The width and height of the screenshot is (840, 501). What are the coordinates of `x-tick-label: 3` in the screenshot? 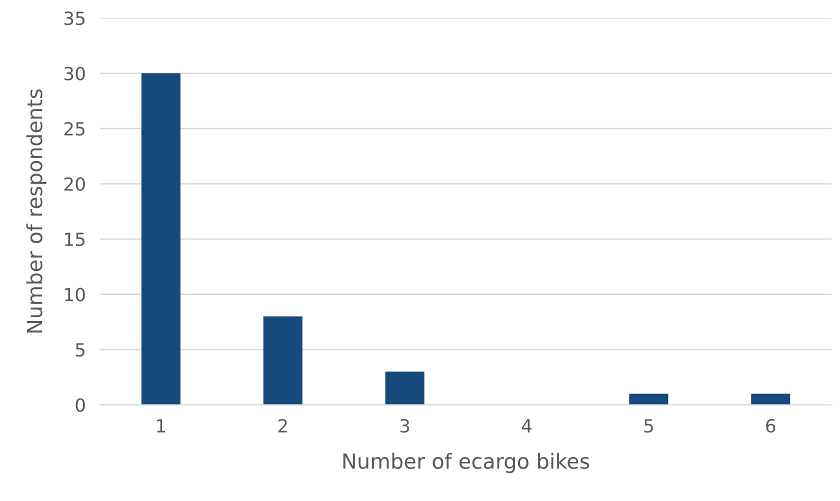 It's located at (405, 426).